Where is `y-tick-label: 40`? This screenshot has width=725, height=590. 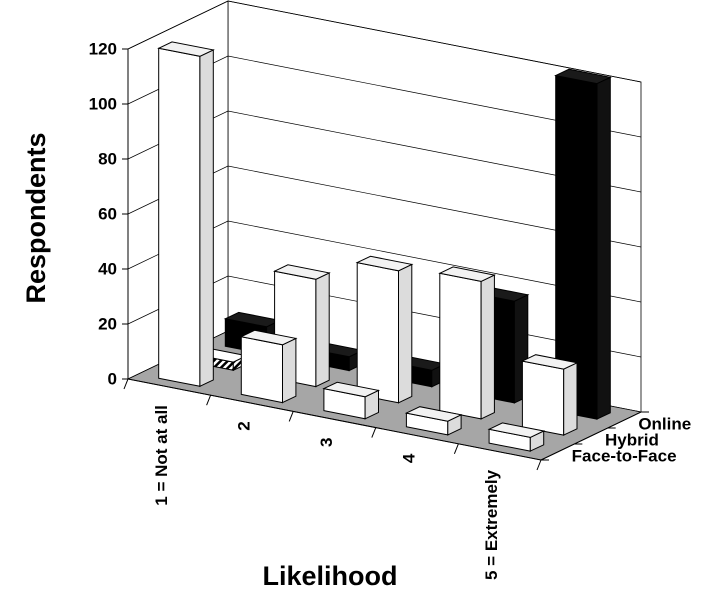 y-tick-label: 40 is located at coordinates (107, 269).